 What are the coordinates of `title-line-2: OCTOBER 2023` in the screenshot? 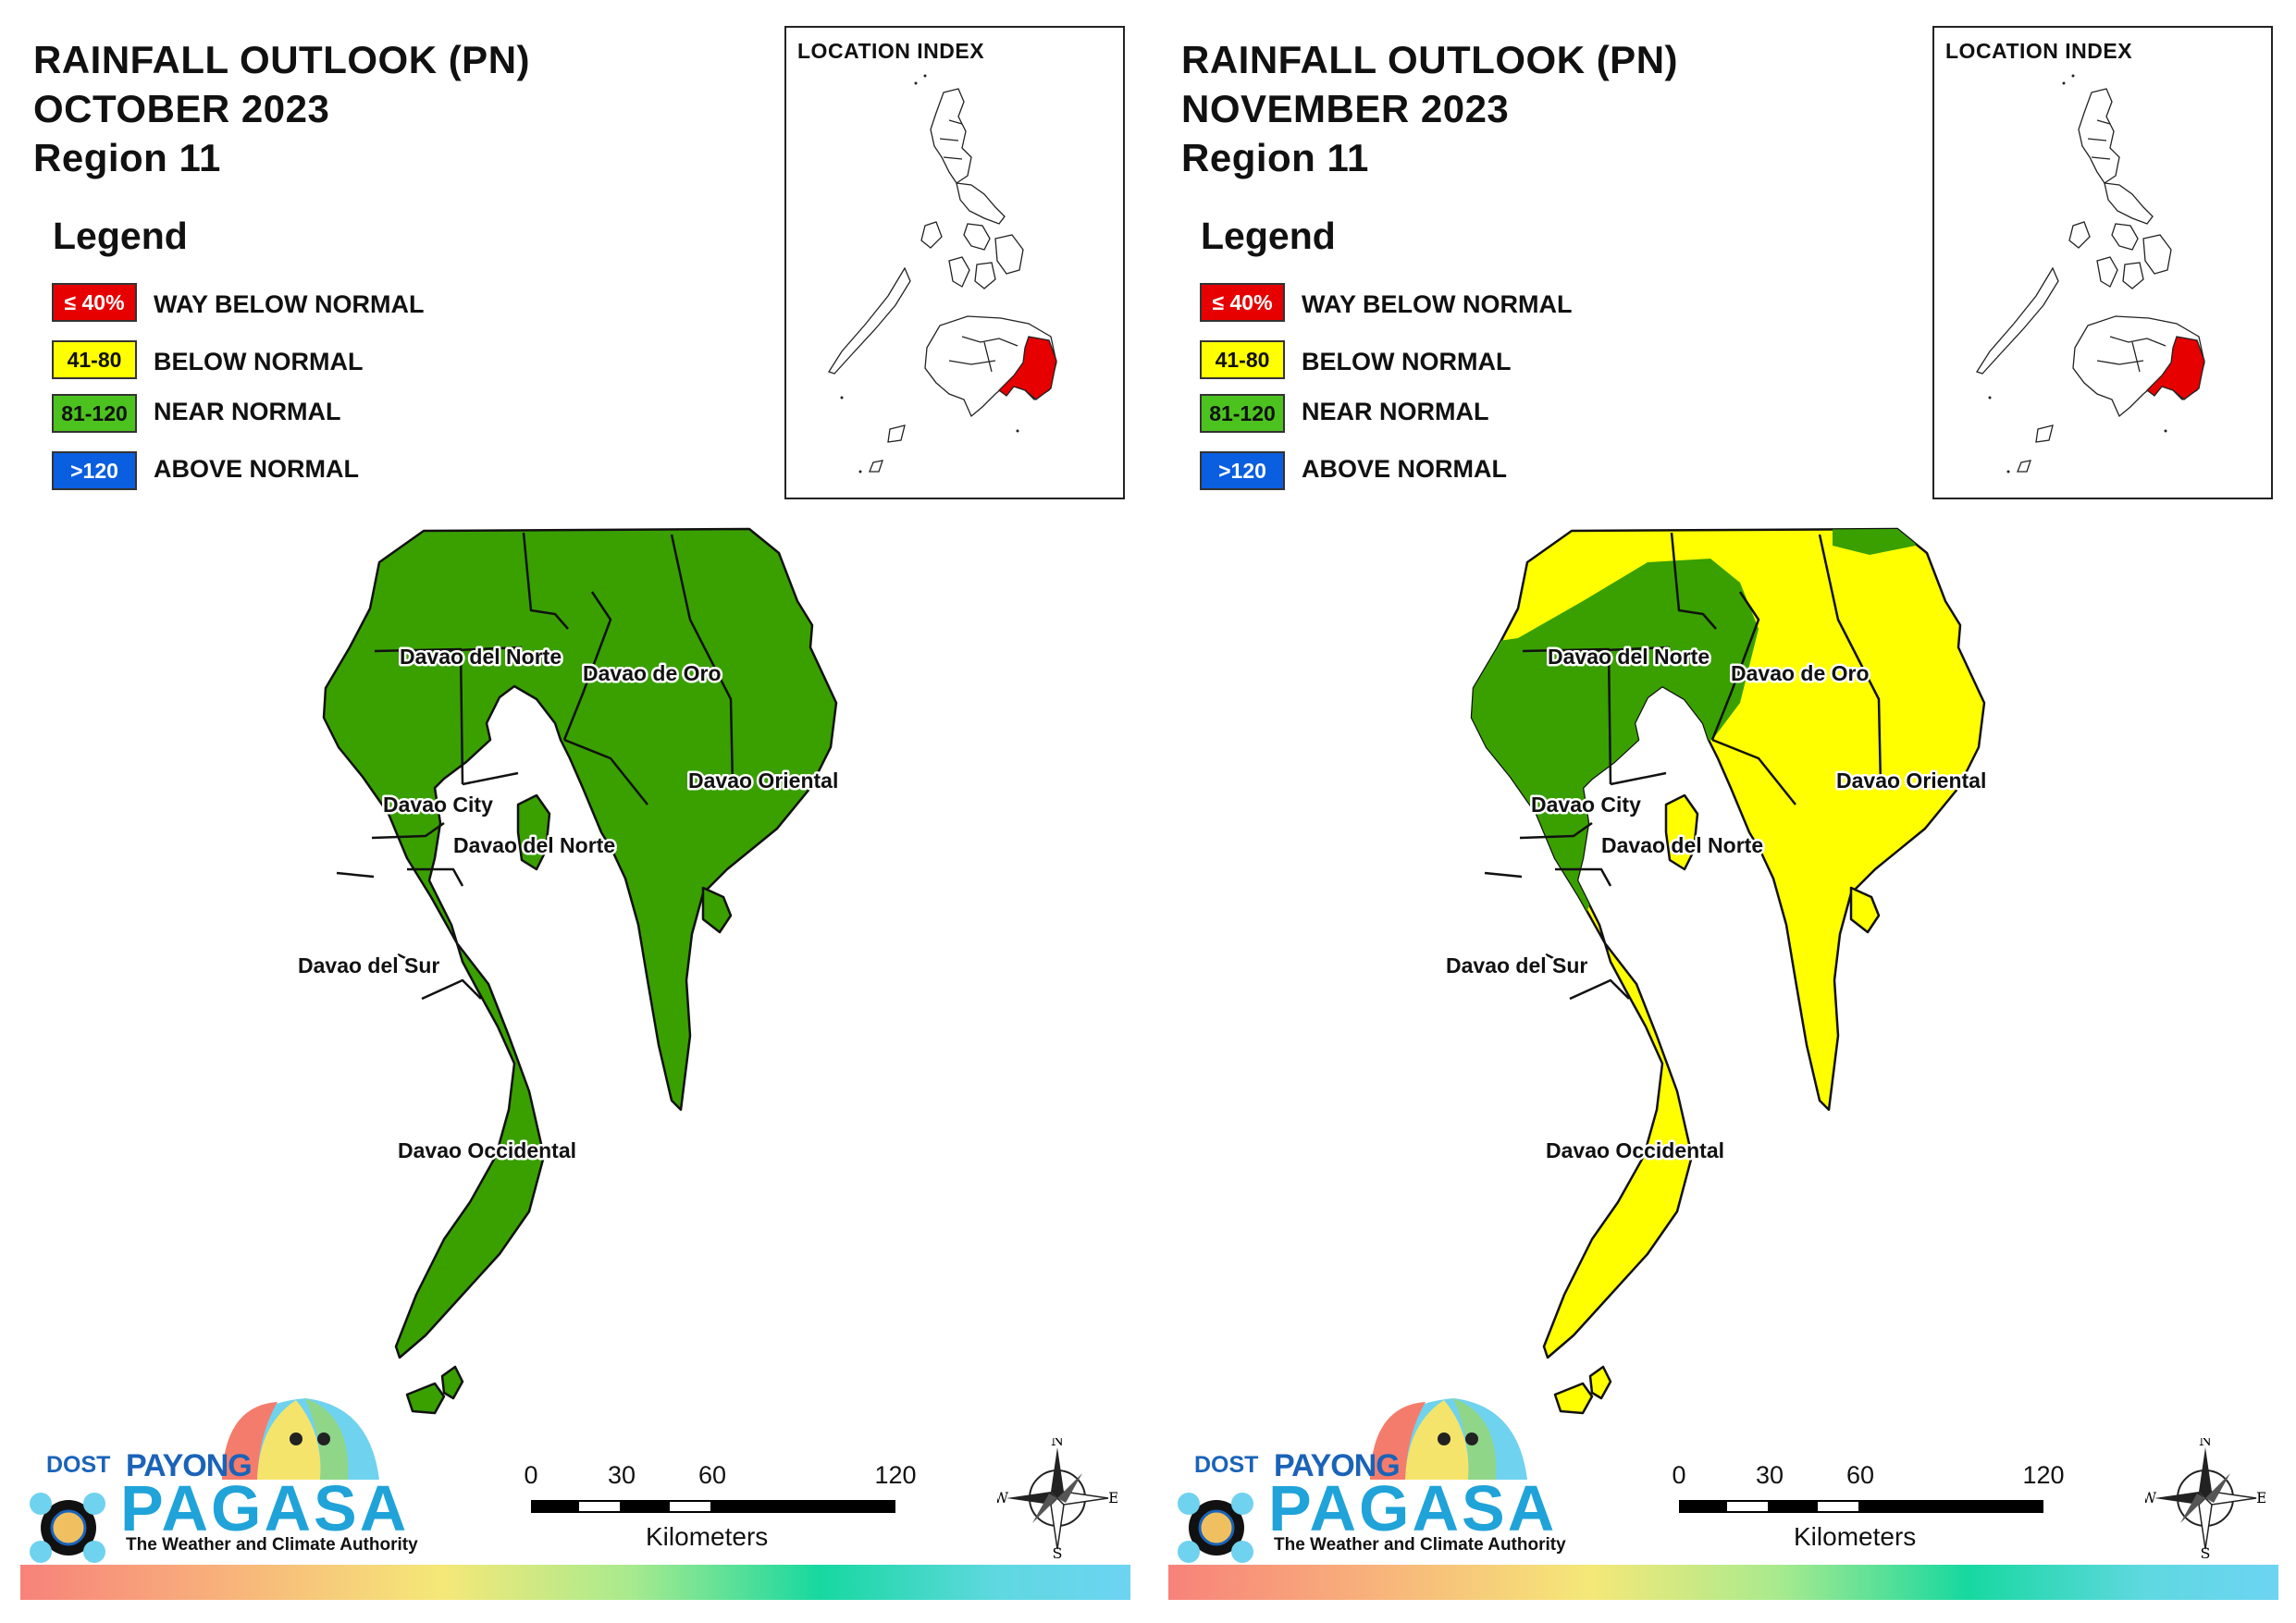 It's located at (181, 108).